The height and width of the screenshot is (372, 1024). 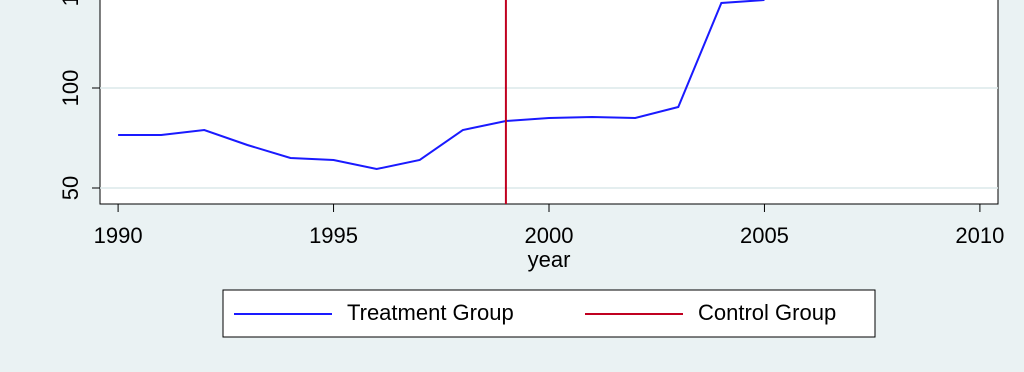 What do you see at coordinates (70, 3) in the screenshot?
I see `y-tick-label: 150` at bounding box center [70, 3].